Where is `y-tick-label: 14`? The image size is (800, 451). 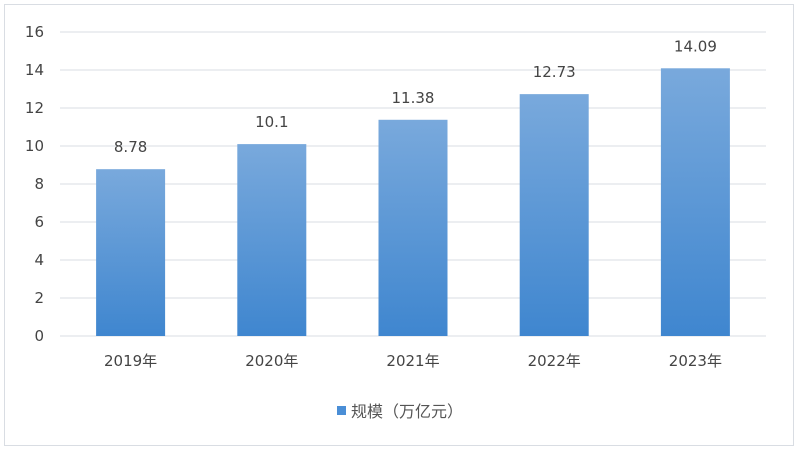 y-tick-label: 14 is located at coordinates (34, 70).